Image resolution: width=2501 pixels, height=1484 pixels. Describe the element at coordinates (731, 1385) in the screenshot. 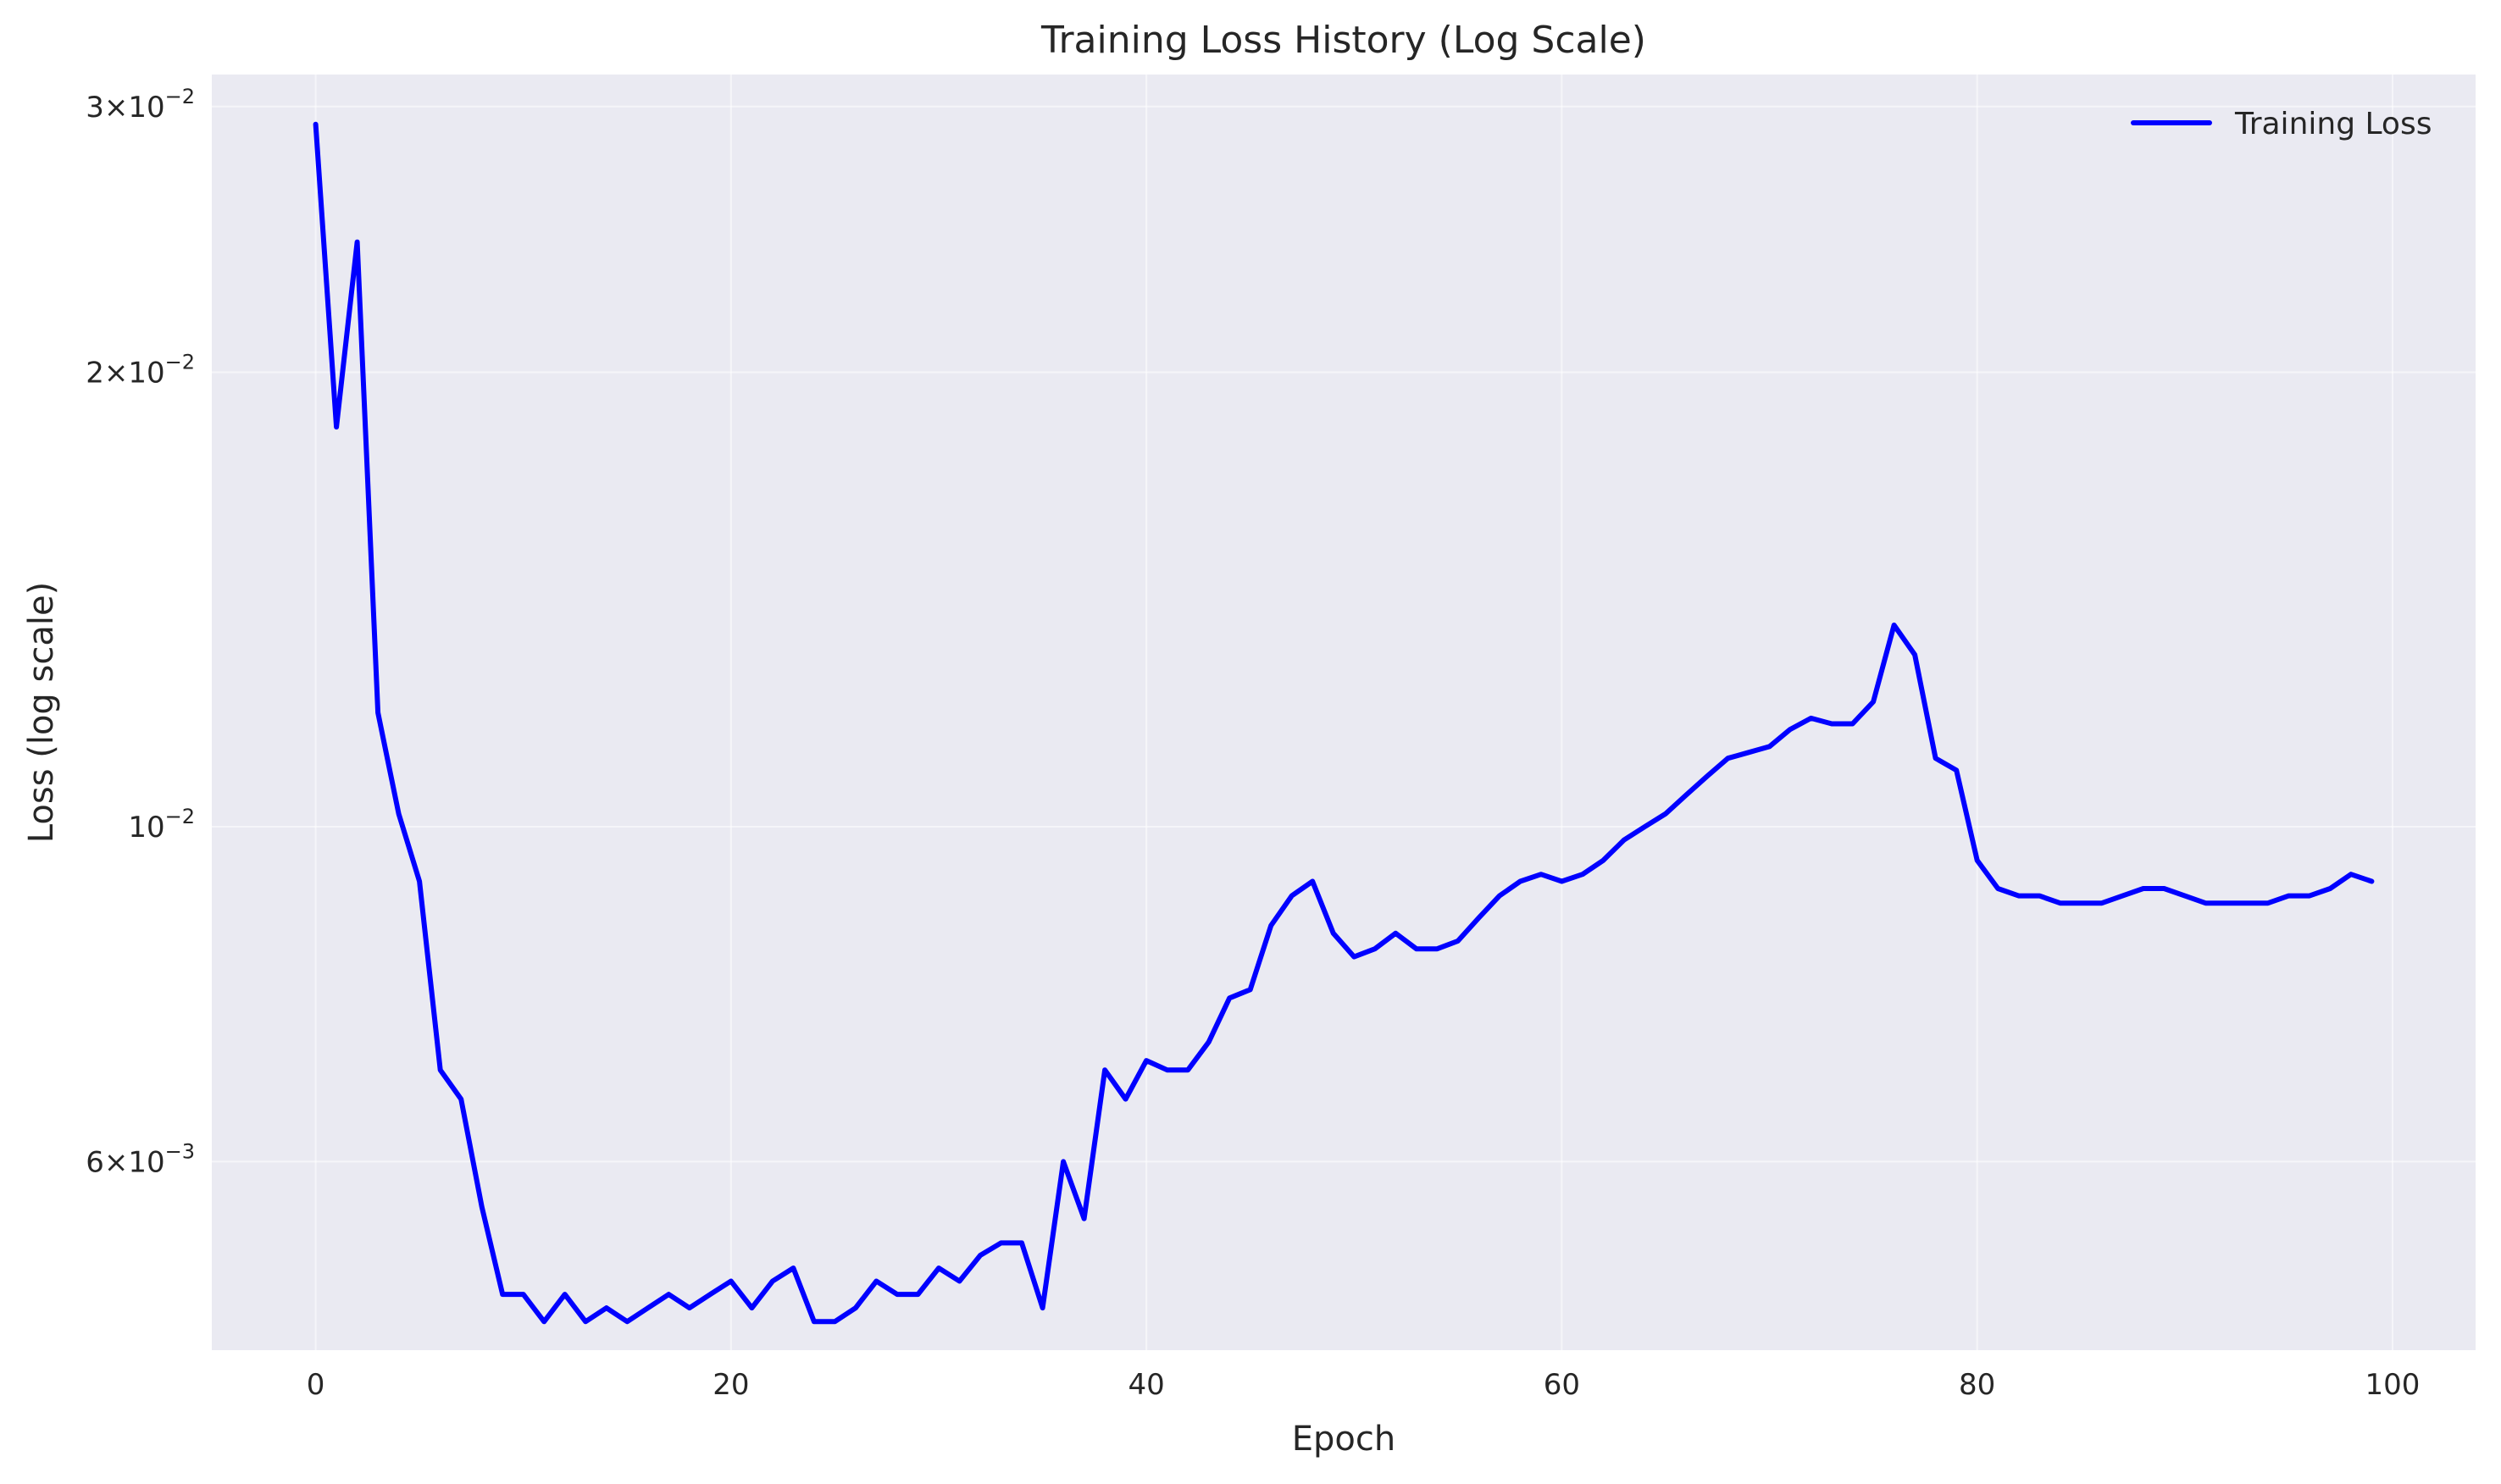

I see `x-tick-label: 20` at that location.